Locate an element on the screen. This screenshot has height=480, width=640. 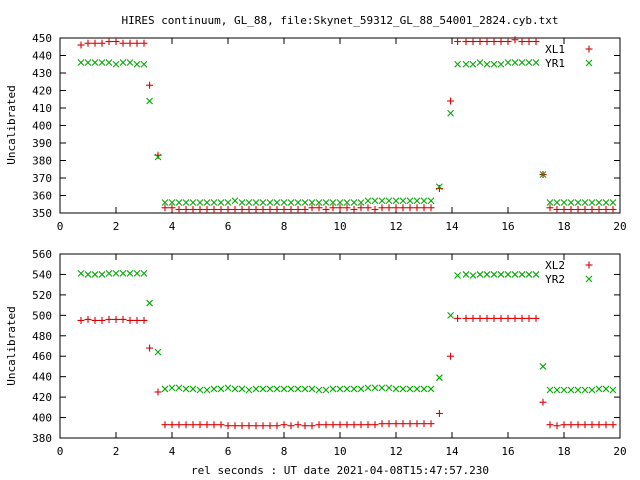
y-axis-label: Uncalibrated is located at coordinates (11, 345).